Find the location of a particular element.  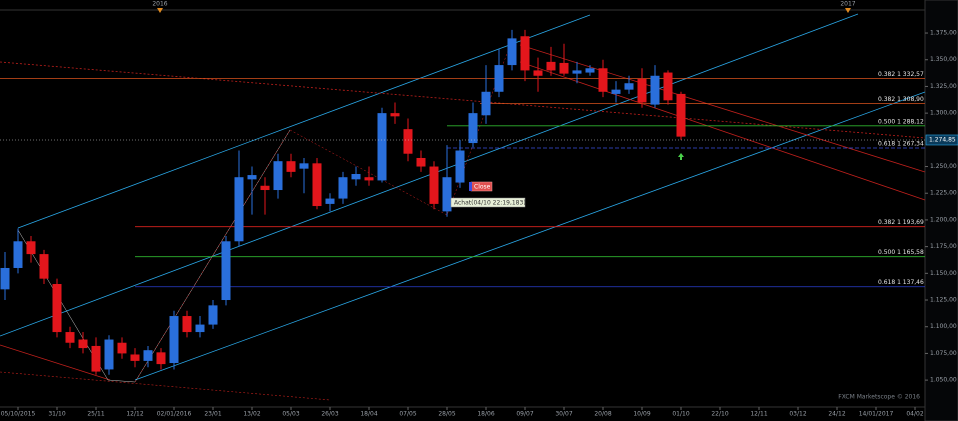

year-marker is located at coordinates (160, 10).